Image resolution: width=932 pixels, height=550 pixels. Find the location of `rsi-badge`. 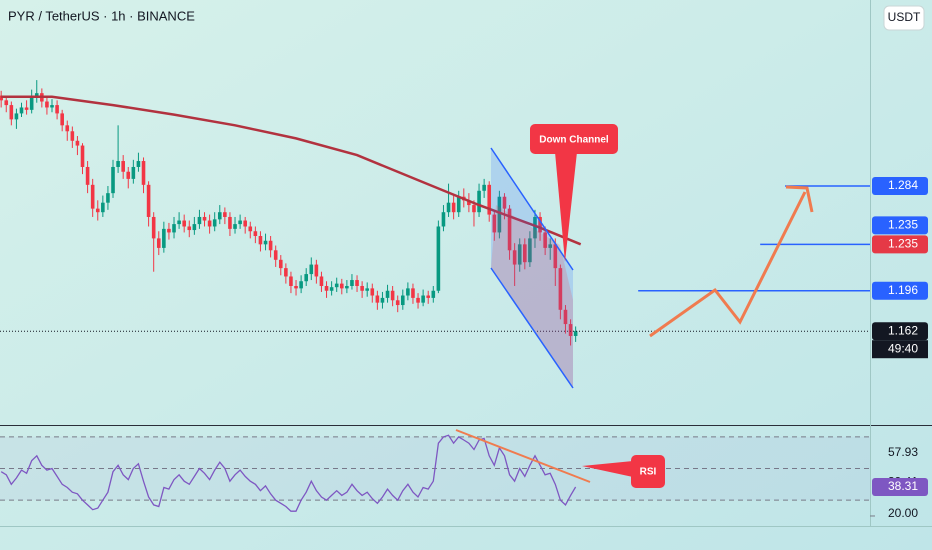

rsi-badge is located at coordinates (900, 487).